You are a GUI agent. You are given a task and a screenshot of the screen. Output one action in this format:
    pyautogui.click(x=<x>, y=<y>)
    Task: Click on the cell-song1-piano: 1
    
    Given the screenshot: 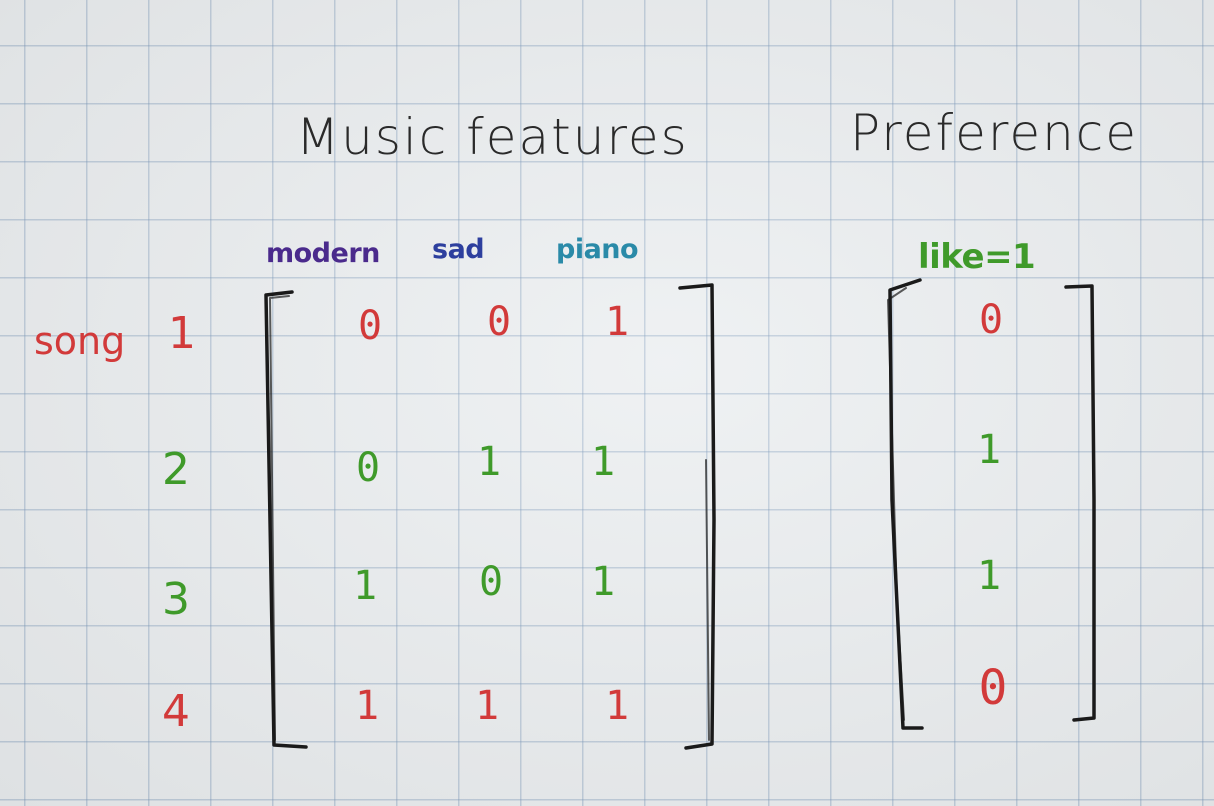 What is the action you would take?
    pyautogui.click(x=617, y=322)
    